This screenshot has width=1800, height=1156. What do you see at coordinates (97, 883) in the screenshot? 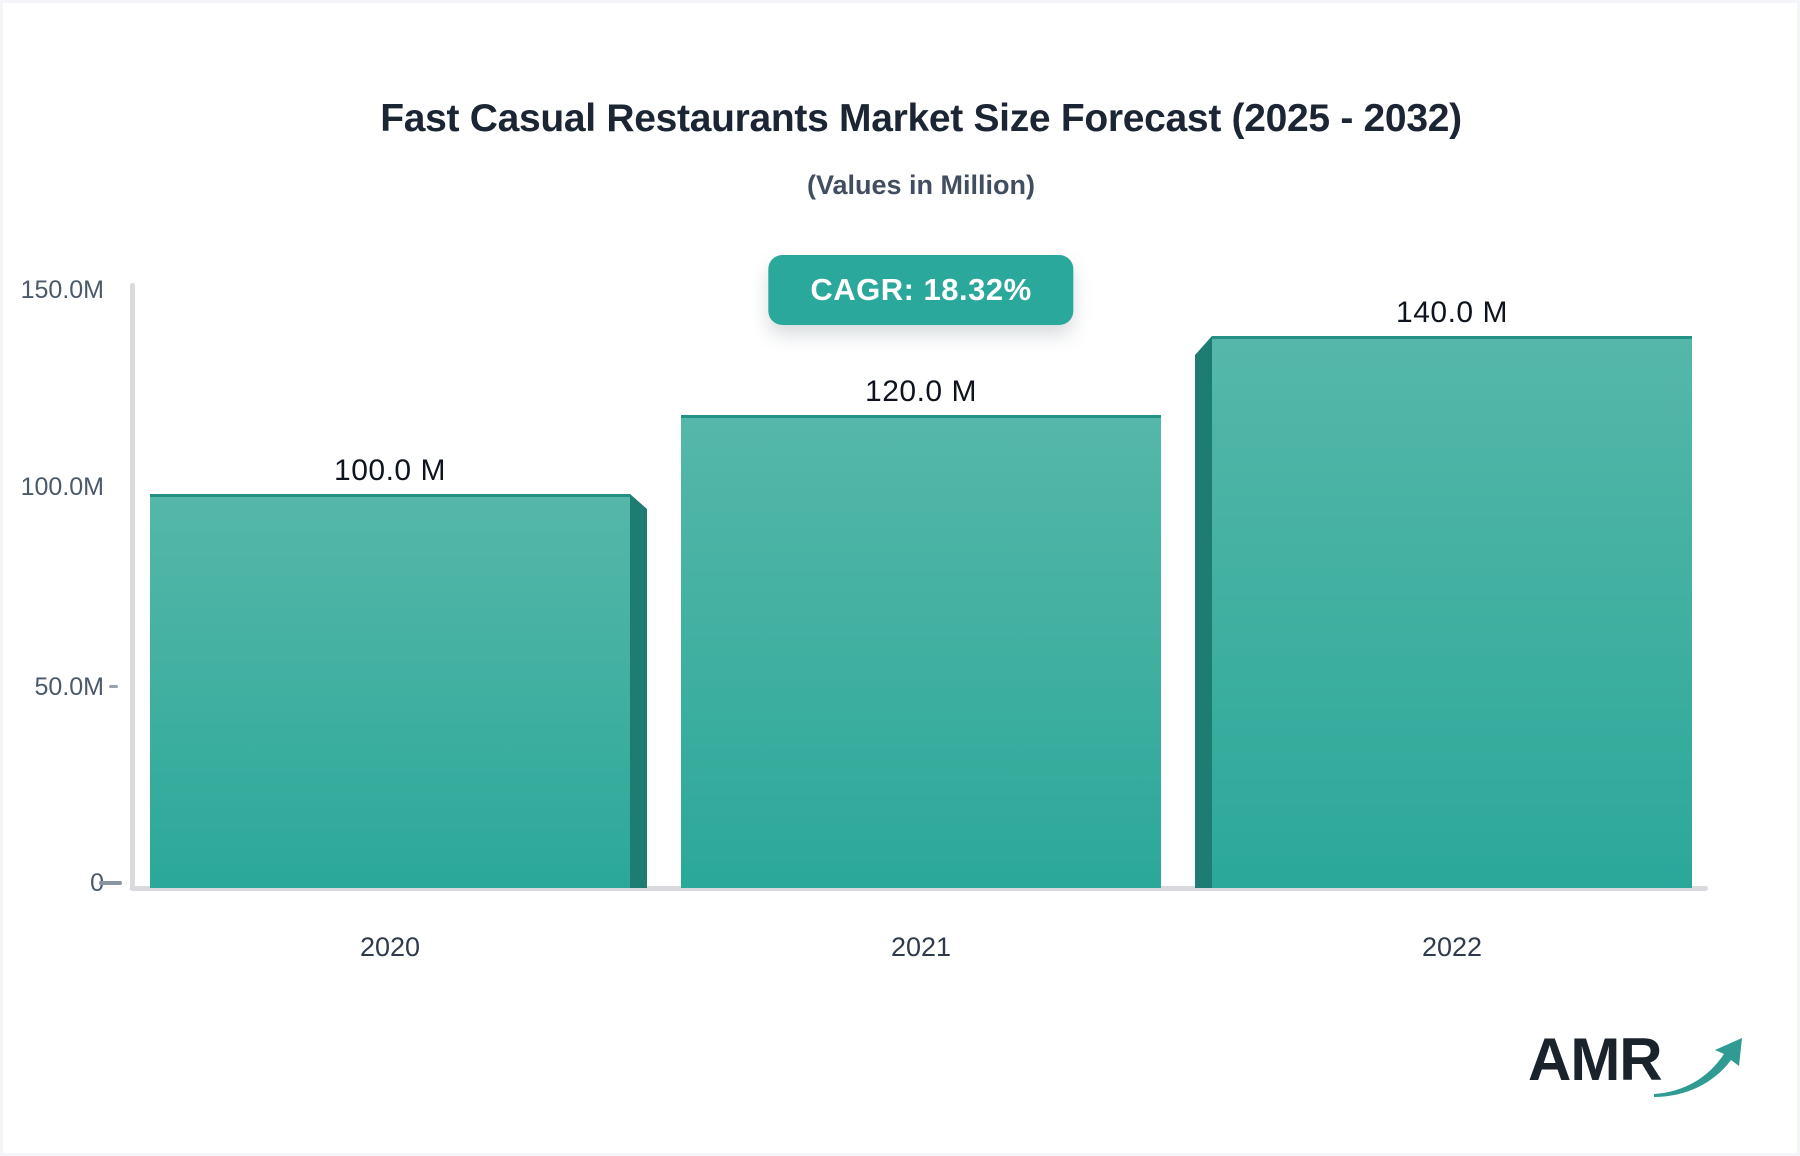
I see `y-axis-tick-label: 0` at bounding box center [97, 883].